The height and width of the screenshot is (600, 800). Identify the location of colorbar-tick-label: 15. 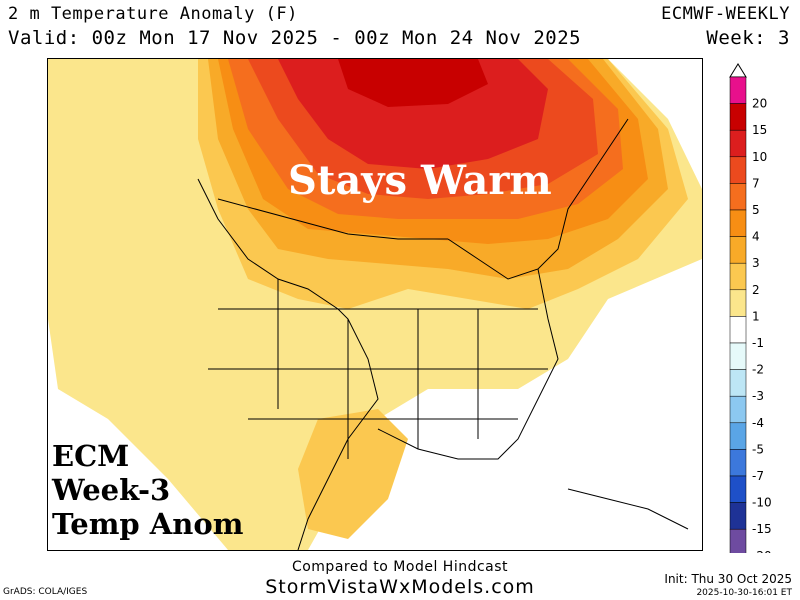
(759, 130).